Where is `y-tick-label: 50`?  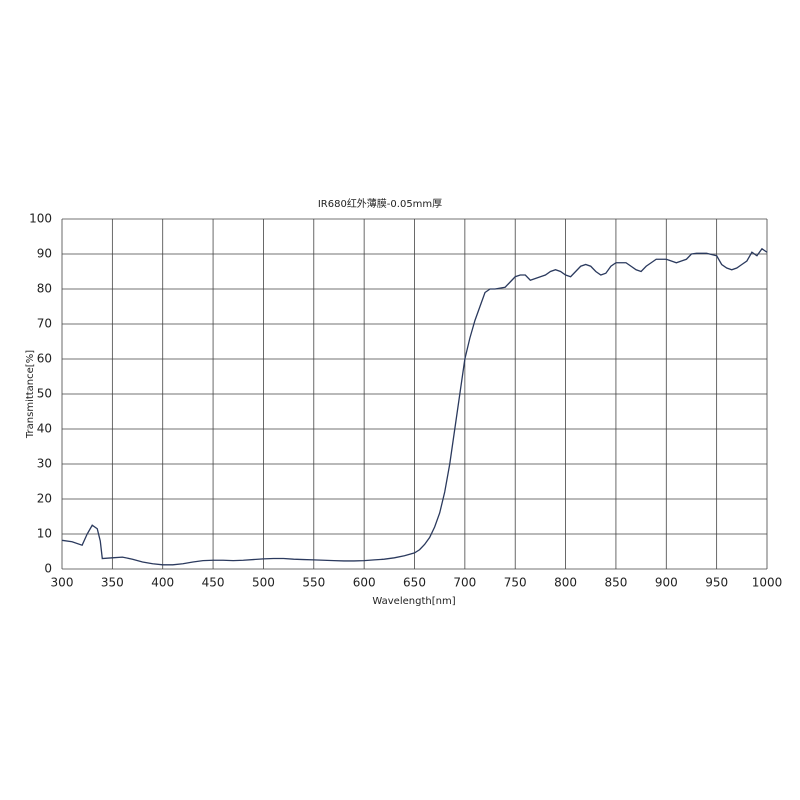
y-tick-label: 50 is located at coordinates (44, 394).